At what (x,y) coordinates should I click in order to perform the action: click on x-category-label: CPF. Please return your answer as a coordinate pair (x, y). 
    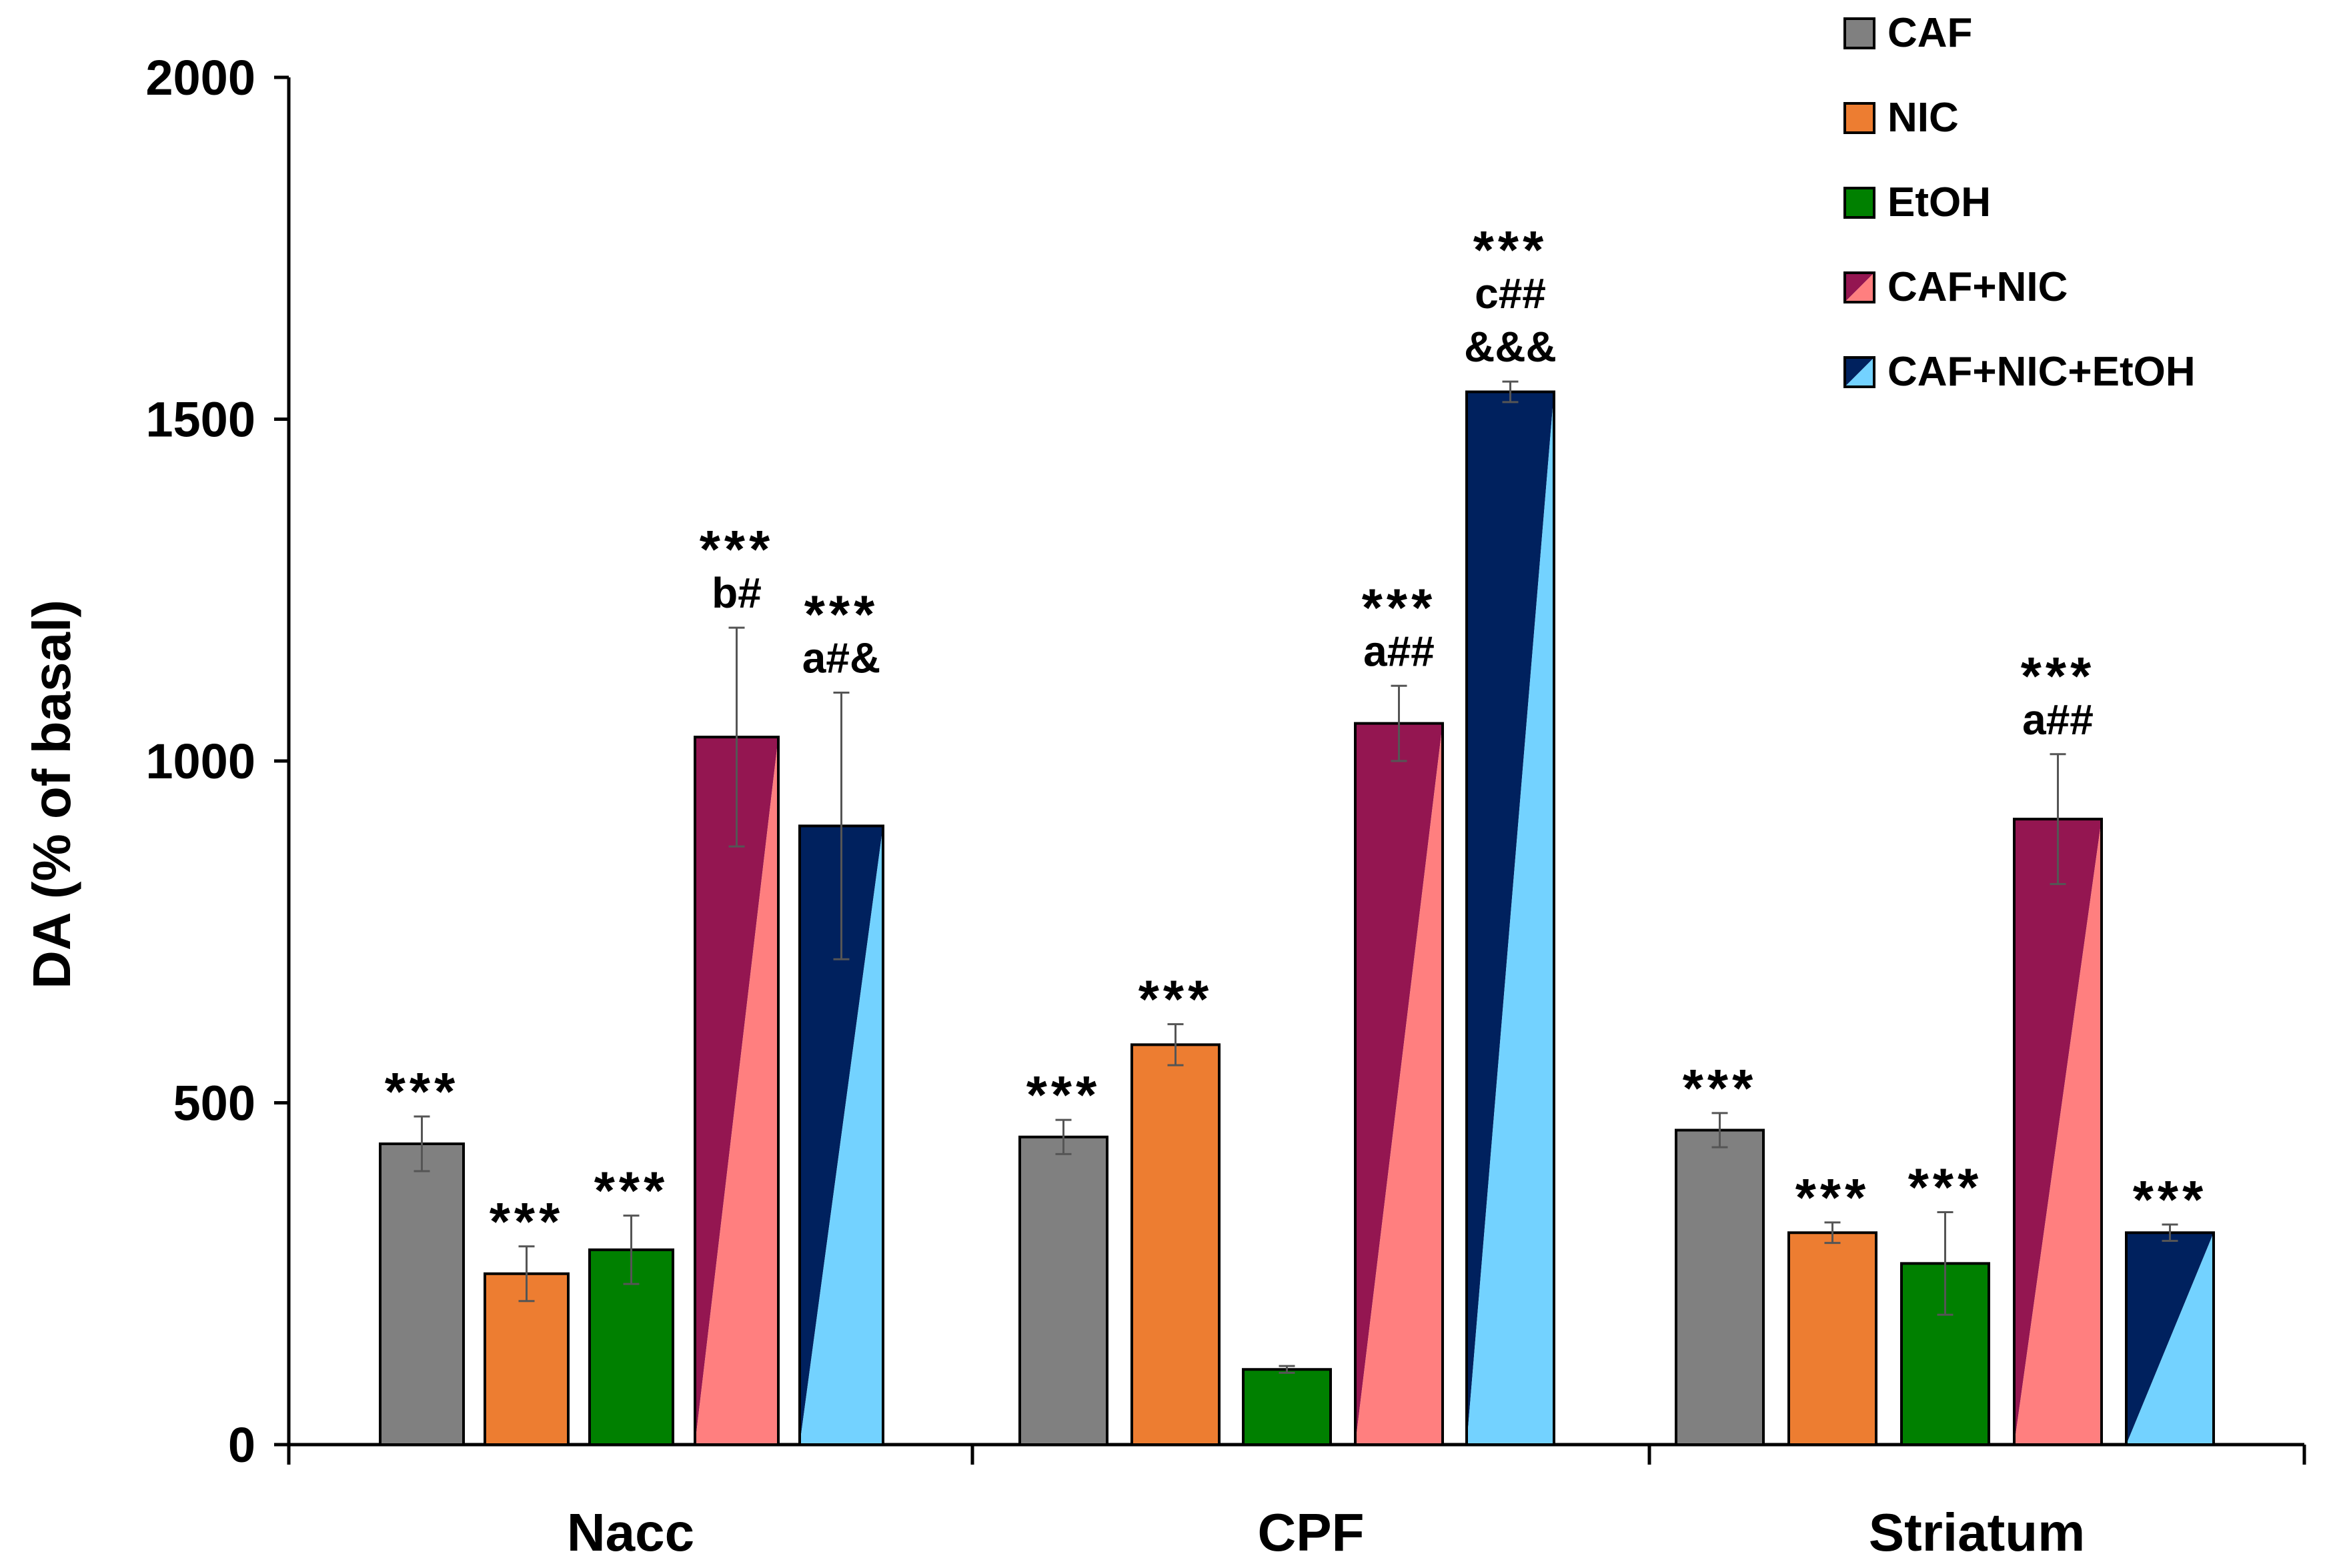
    Looking at the image, I should click on (1311, 1532).